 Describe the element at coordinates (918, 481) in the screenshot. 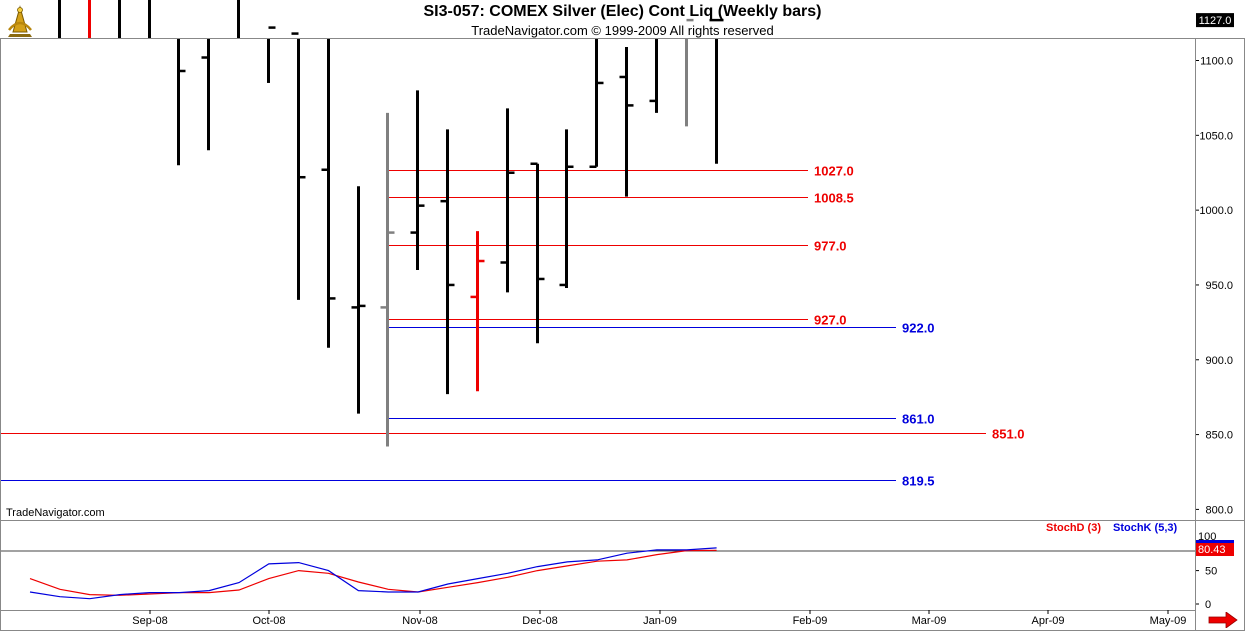

I see `level-label: 819.5` at that location.